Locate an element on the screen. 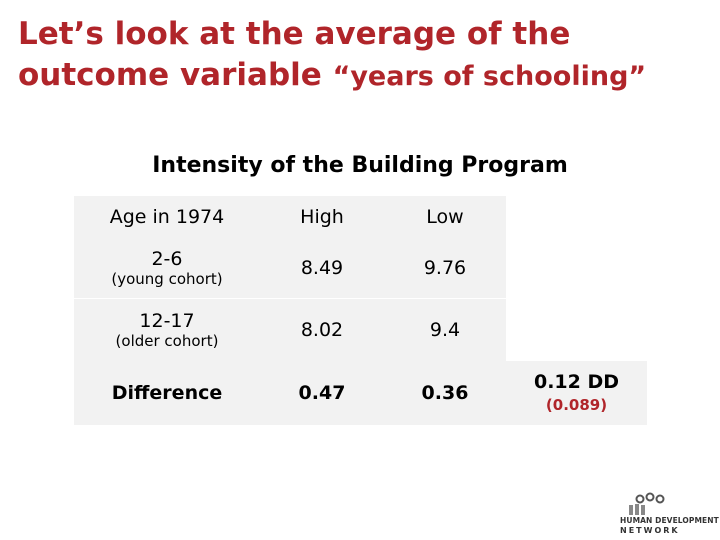 The height and width of the screenshot is (540, 720). title-quote: “years of schooling” is located at coordinates (489, 76).